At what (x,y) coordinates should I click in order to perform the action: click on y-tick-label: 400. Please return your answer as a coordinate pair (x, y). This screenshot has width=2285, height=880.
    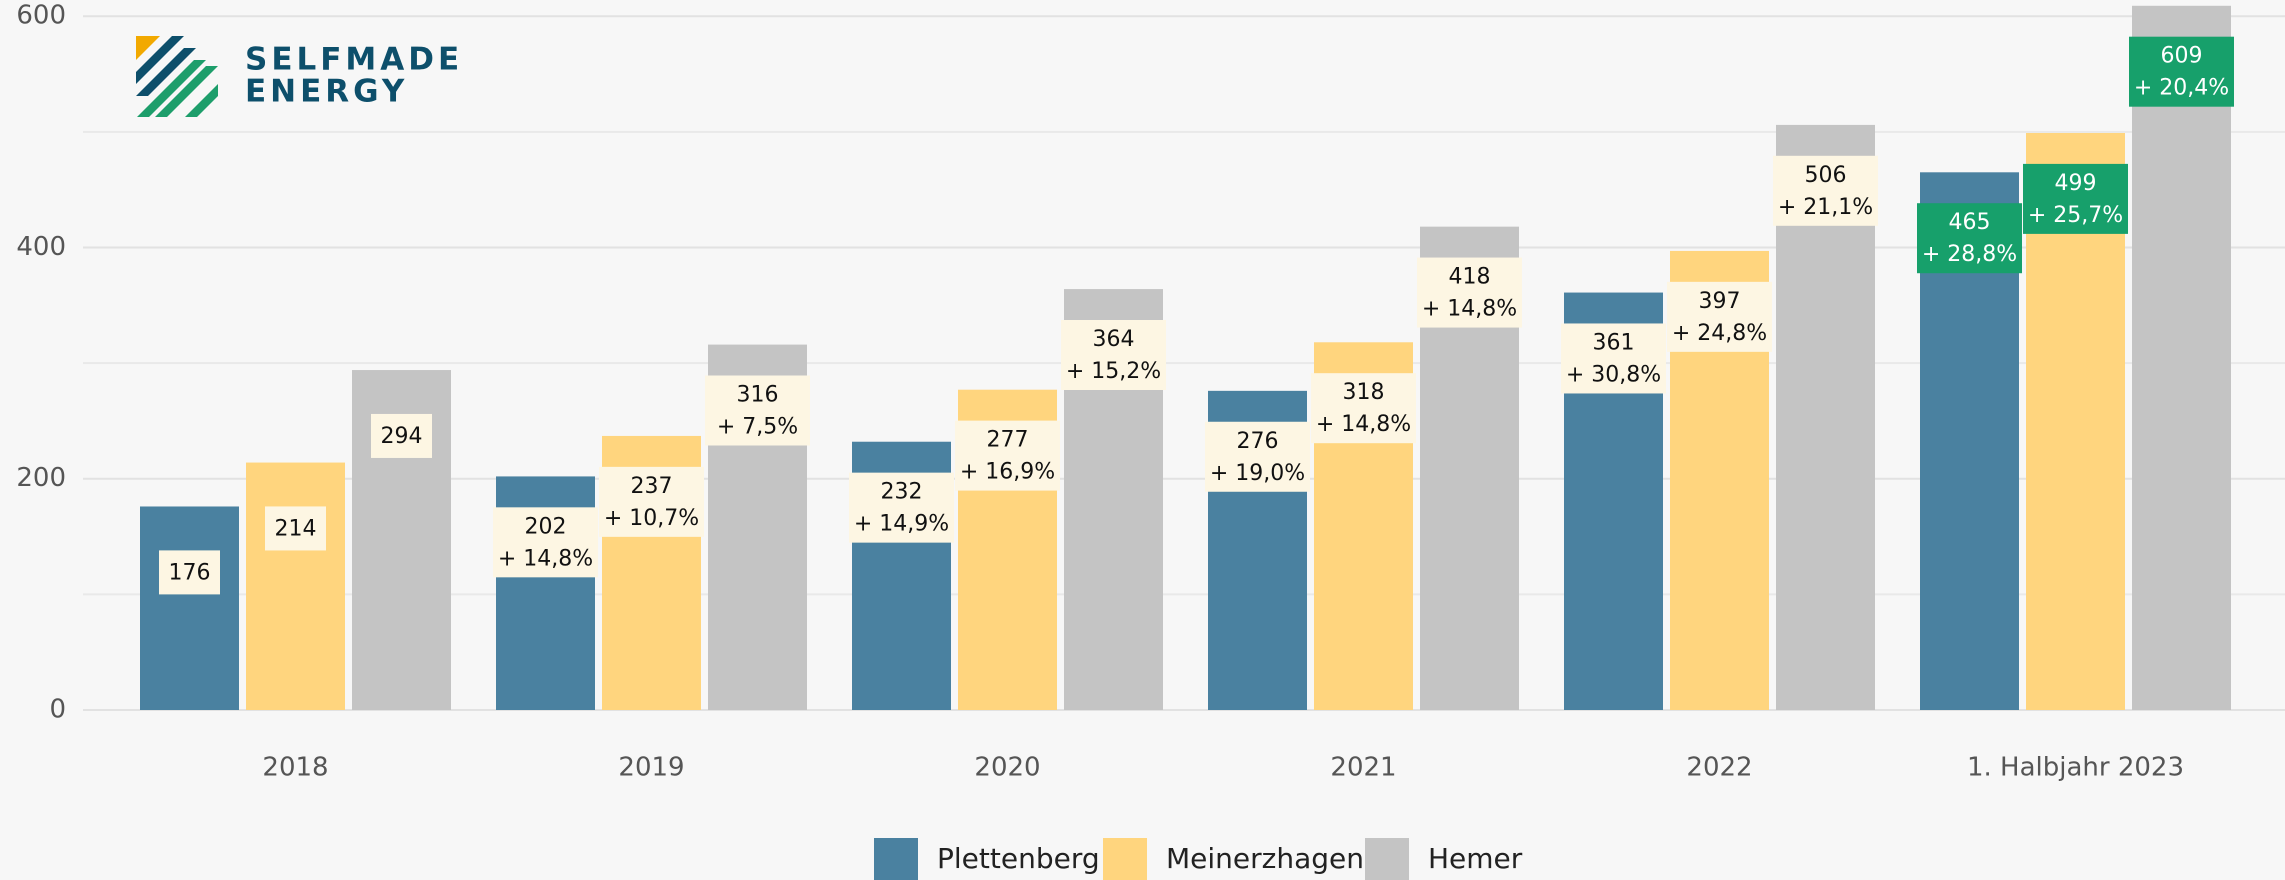
    Looking at the image, I should click on (41, 247).